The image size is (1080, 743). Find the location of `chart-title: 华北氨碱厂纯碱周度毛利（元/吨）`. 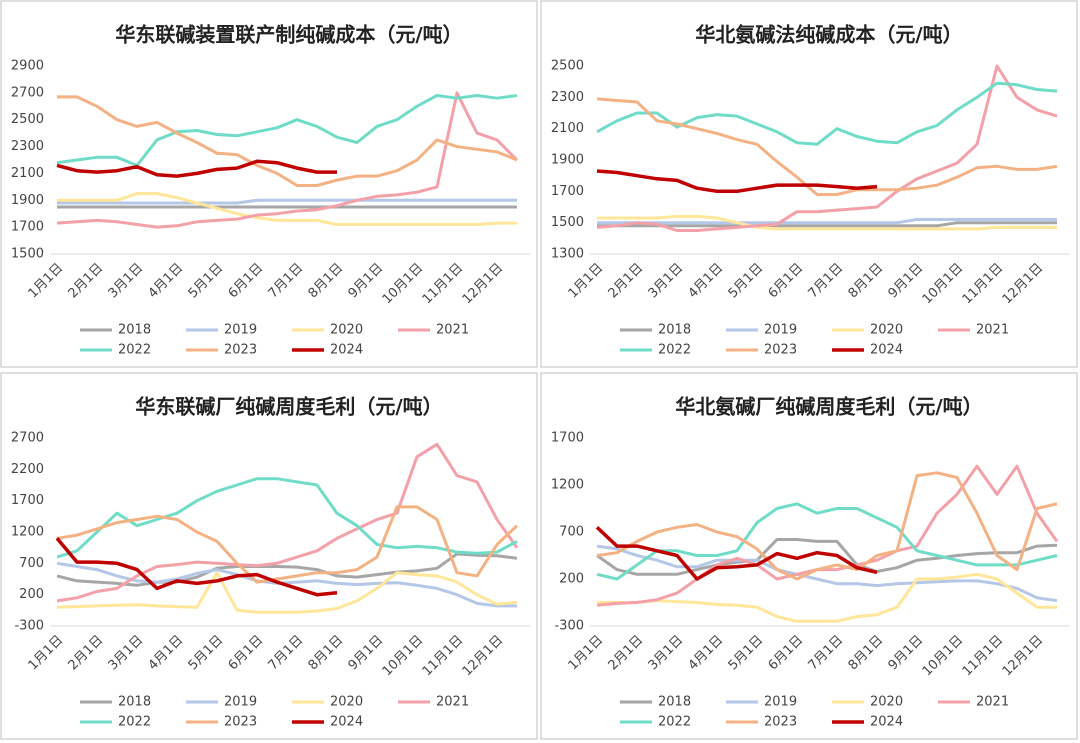

chart-title: 华北氨碱厂纯碱周度毛利（元/吨） is located at coordinates (828, 407).